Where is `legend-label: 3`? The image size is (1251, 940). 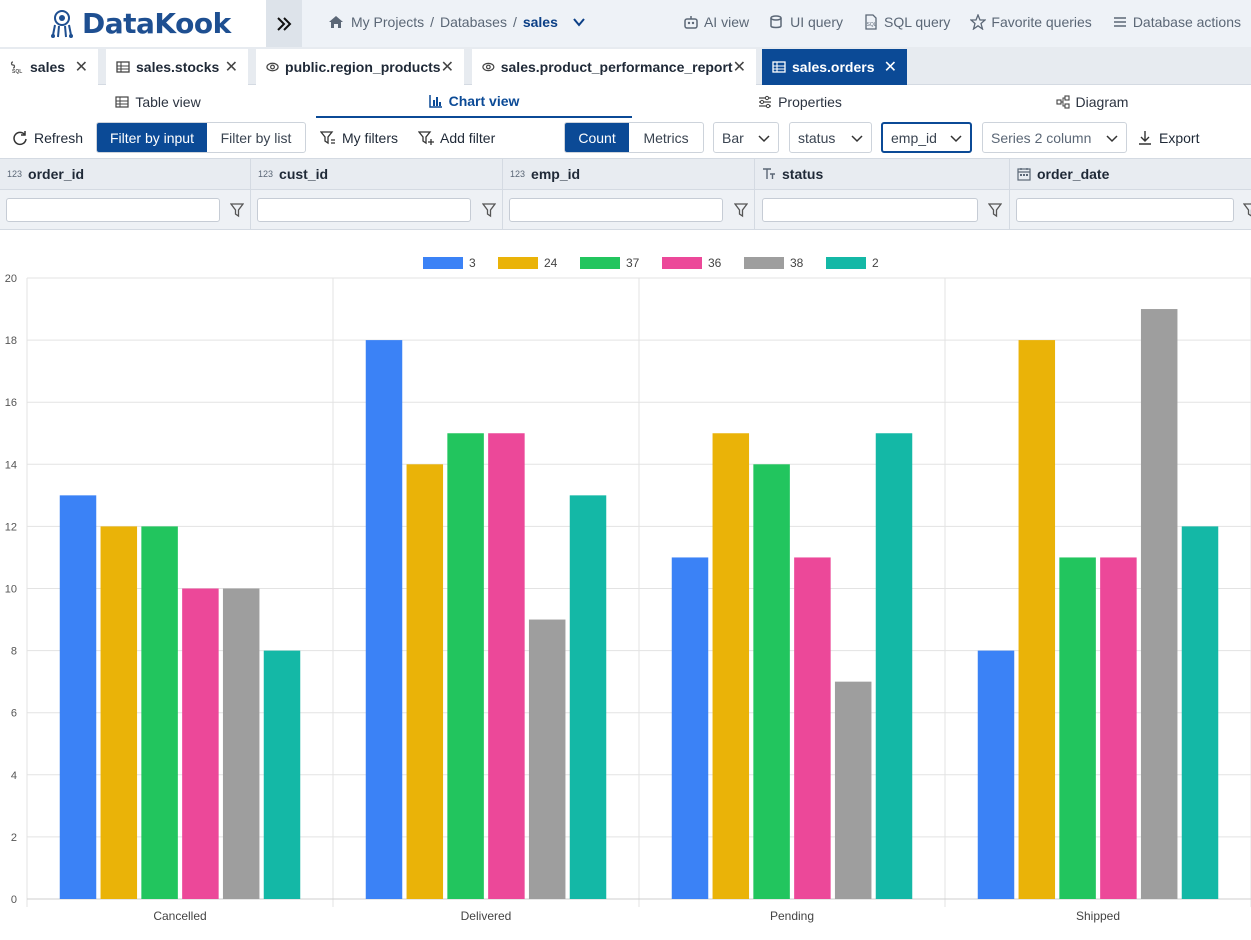 legend-label: 3 is located at coordinates (472, 263).